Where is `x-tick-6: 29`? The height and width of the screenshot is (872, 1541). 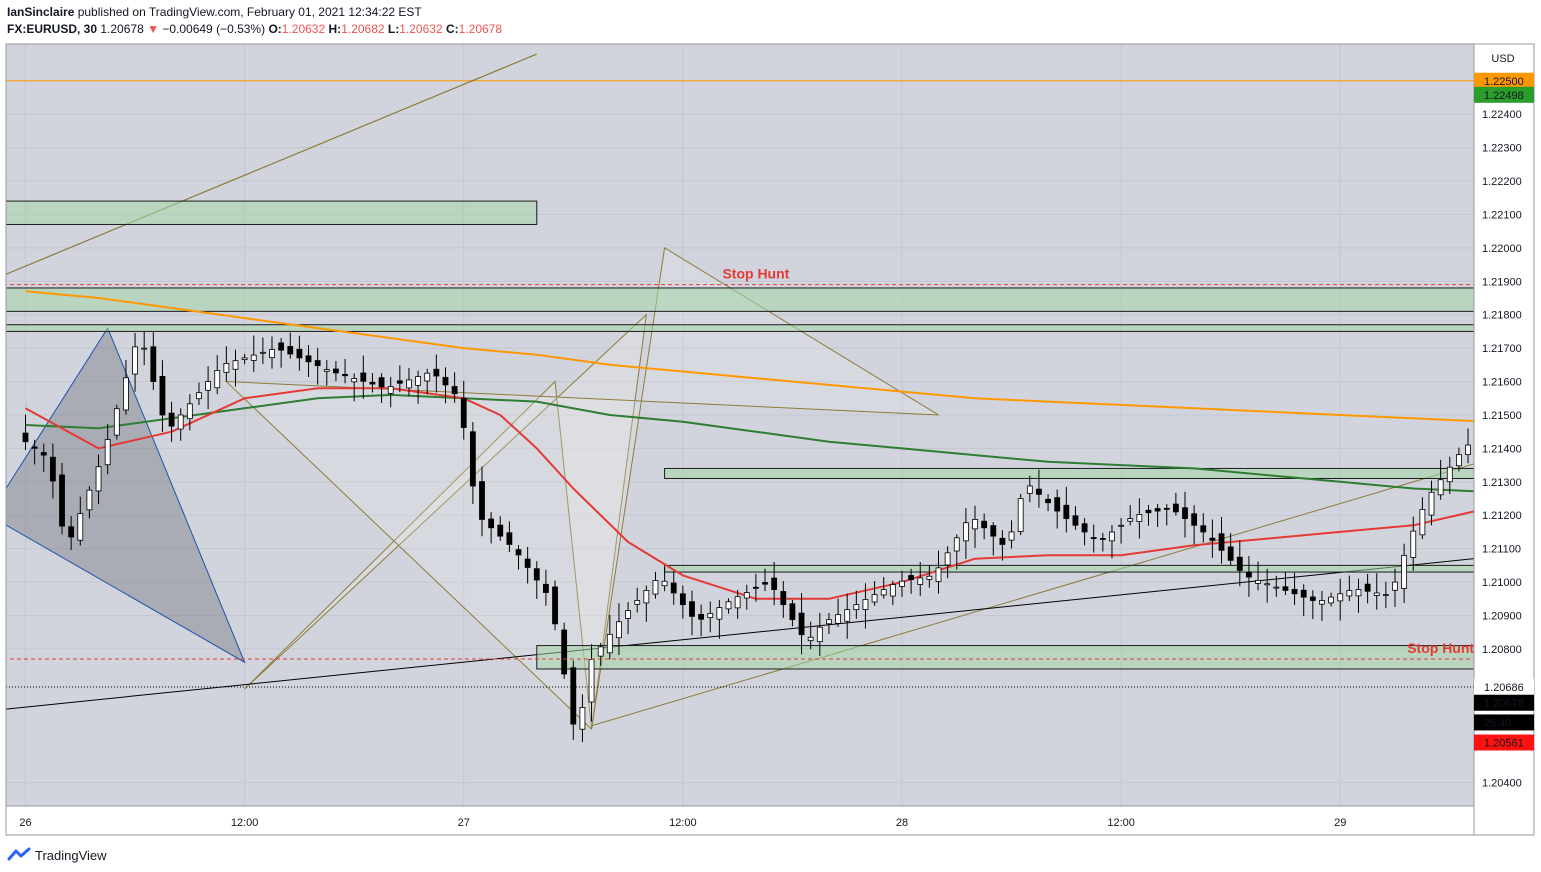
x-tick-6: 29 is located at coordinates (1340, 823).